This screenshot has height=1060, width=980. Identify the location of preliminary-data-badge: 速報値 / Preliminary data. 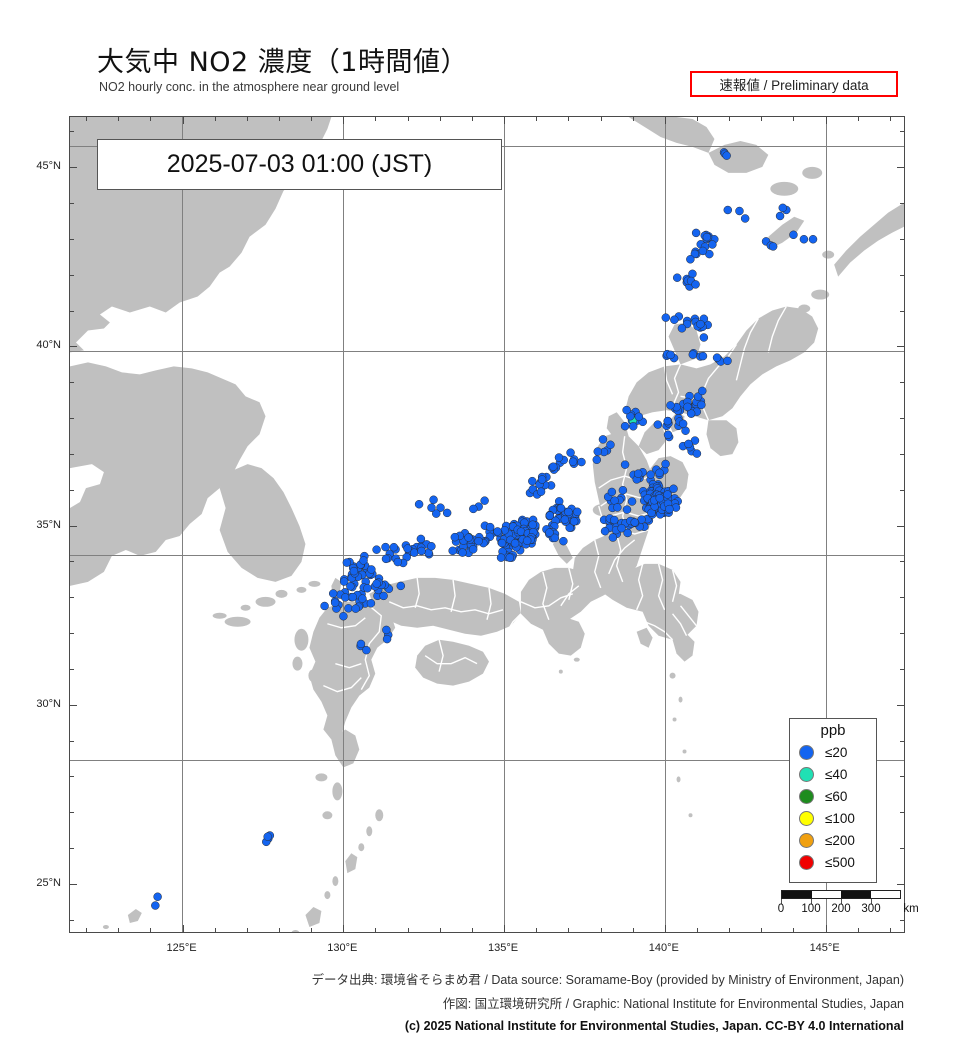
(794, 84).